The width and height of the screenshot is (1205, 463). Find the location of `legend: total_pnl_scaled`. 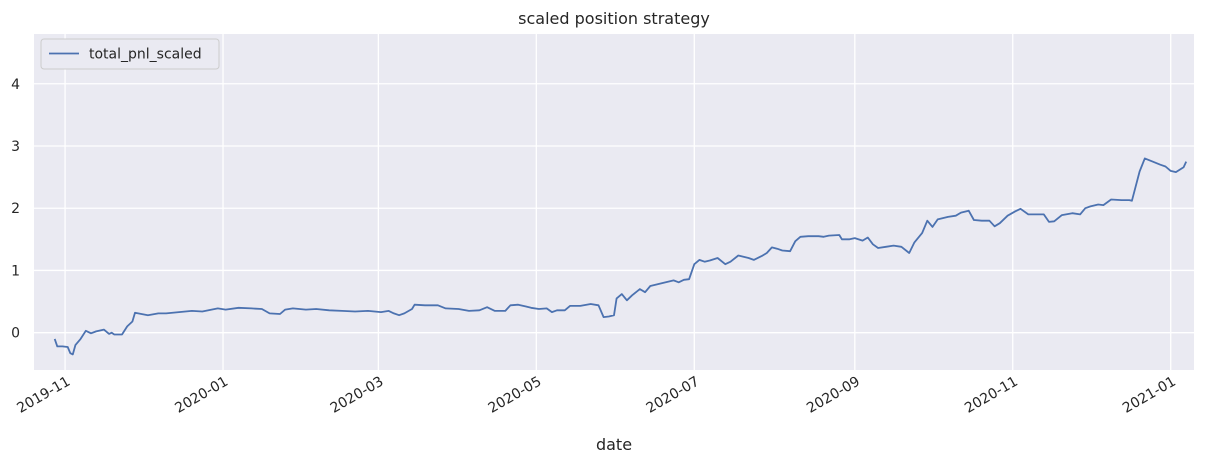

legend: total_pnl_scaled is located at coordinates (130, 54).